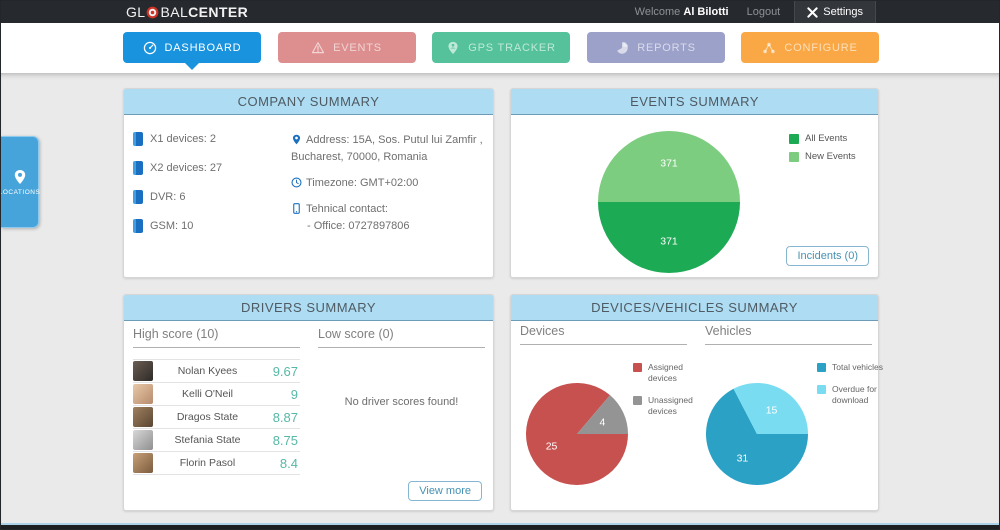  Describe the element at coordinates (216, 337) in the screenshot. I see `high-score-header: High score (10)` at that location.